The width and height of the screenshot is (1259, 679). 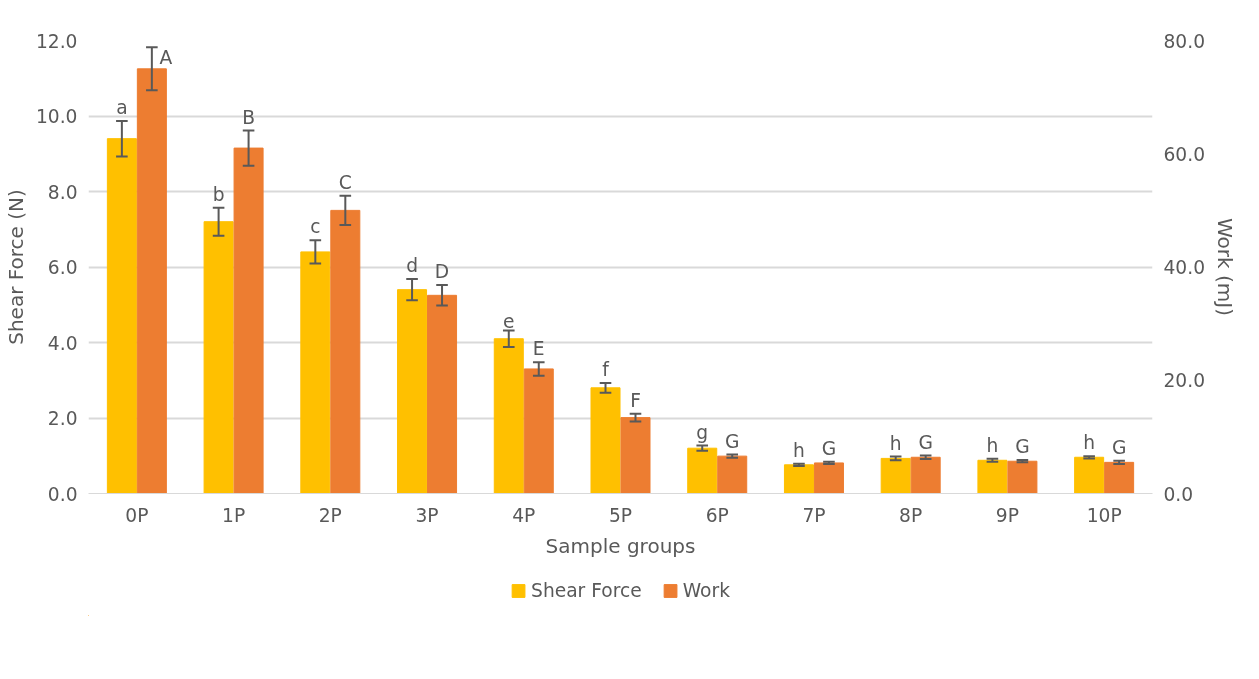 What do you see at coordinates (1184, 154) in the screenshot?
I see `y2-tick-label: 60.0` at bounding box center [1184, 154].